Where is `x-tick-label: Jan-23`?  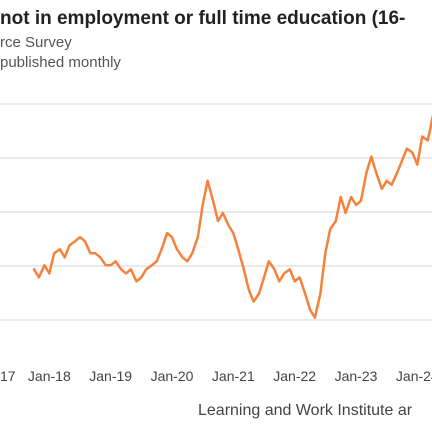
x-tick-label: Jan-23 is located at coordinates (356, 376).